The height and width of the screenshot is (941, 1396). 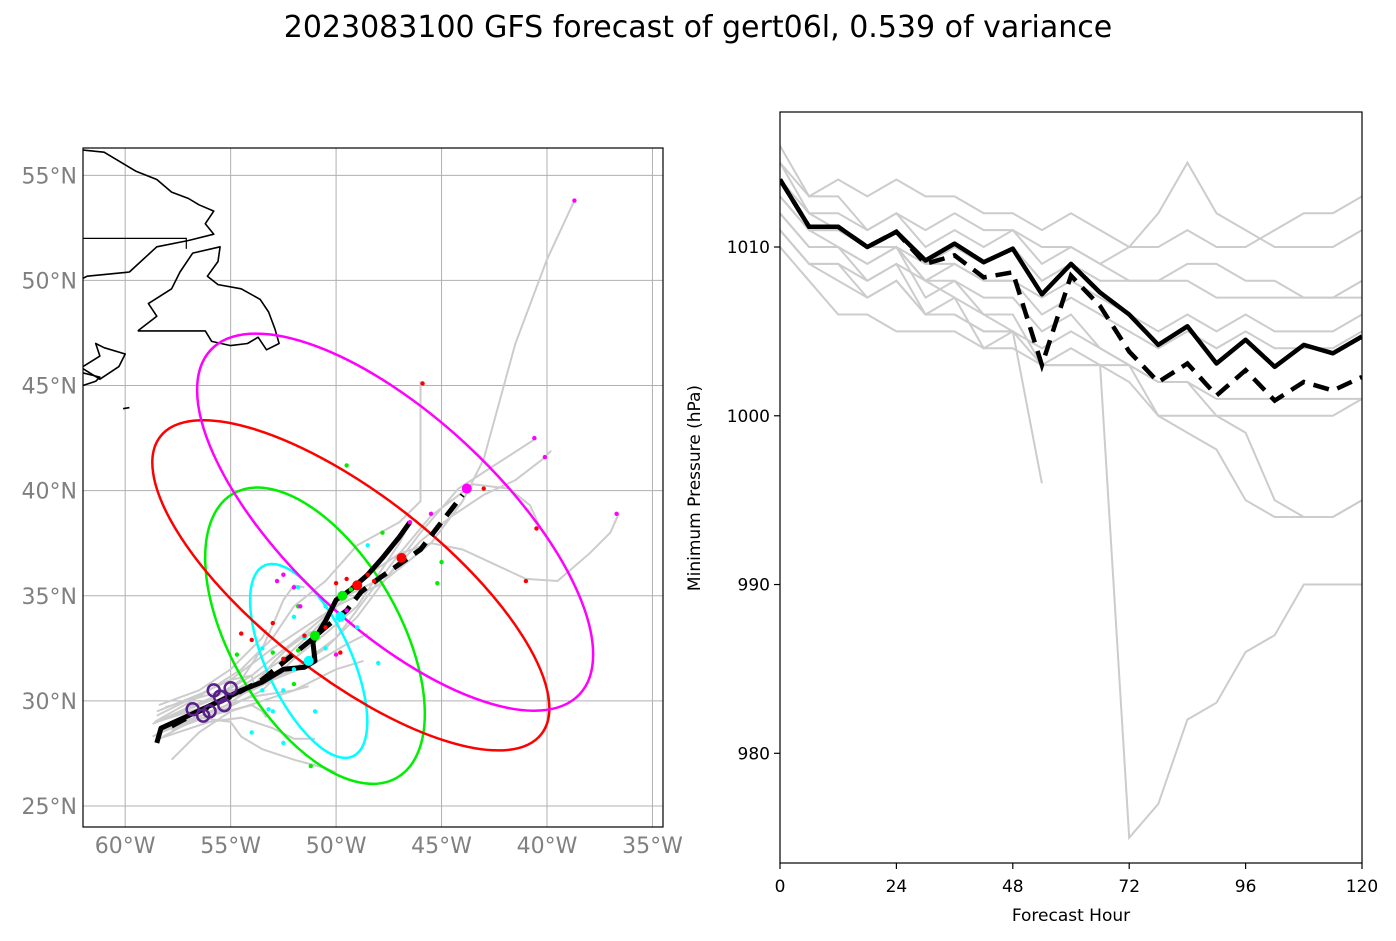 I want to click on lat-tick-label: 30°N, so click(x=49, y=702).